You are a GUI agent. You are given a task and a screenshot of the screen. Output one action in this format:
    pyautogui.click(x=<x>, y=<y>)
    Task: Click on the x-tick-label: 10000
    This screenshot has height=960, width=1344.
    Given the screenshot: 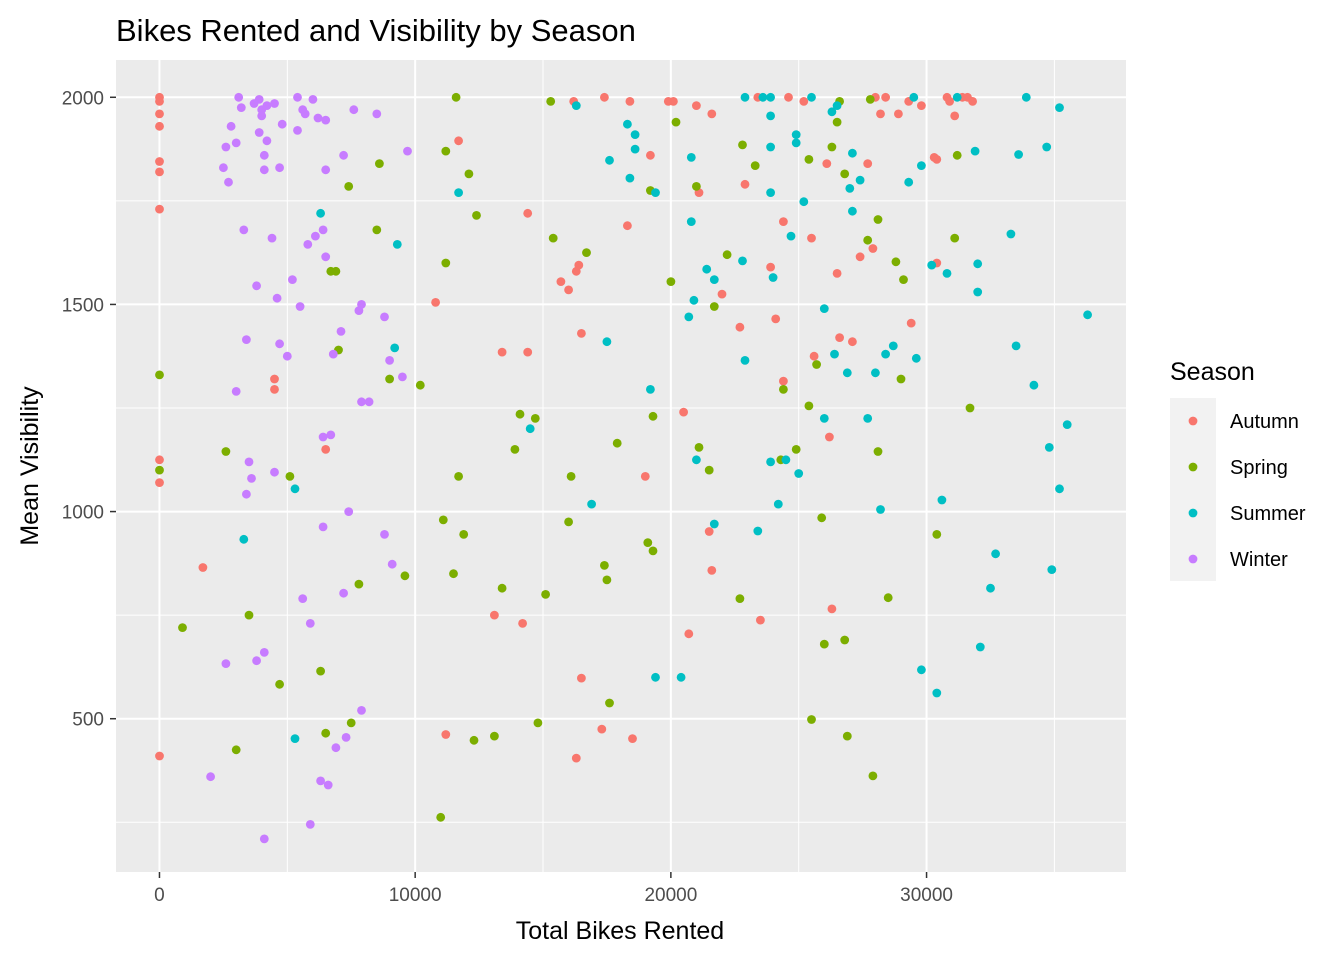 What is the action you would take?
    pyautogui.click(x=415, y=895)
    